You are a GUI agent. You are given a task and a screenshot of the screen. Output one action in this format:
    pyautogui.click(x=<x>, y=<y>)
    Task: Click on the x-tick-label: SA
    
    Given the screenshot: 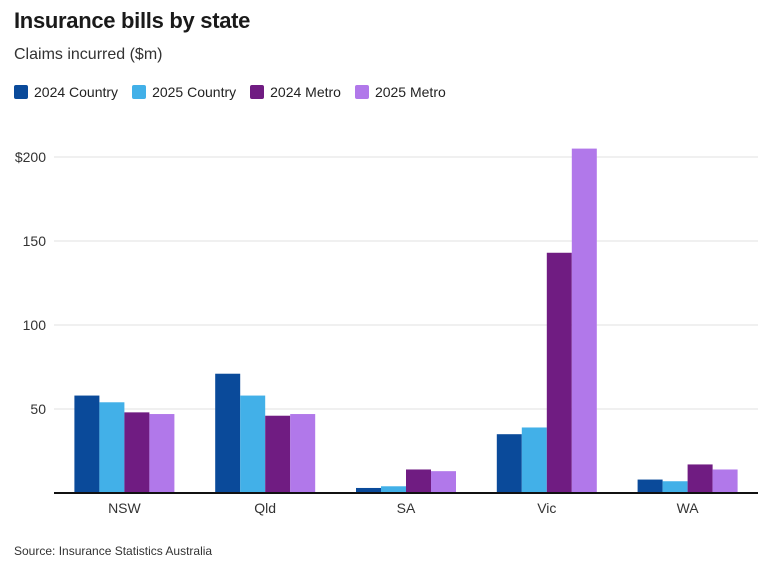 What is the action you would take?
    pyautogui.click(x=406, y=508)
    